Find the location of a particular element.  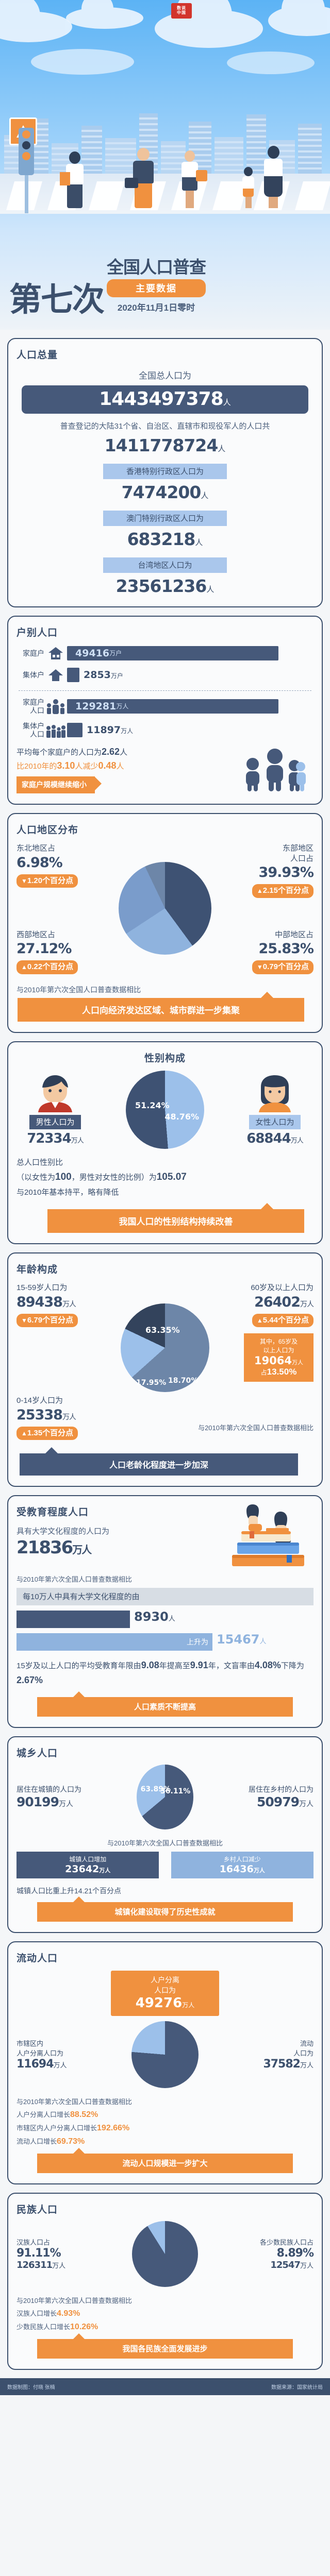

total-value-bar: 1443497378人 is located at coordinates (165, 399).